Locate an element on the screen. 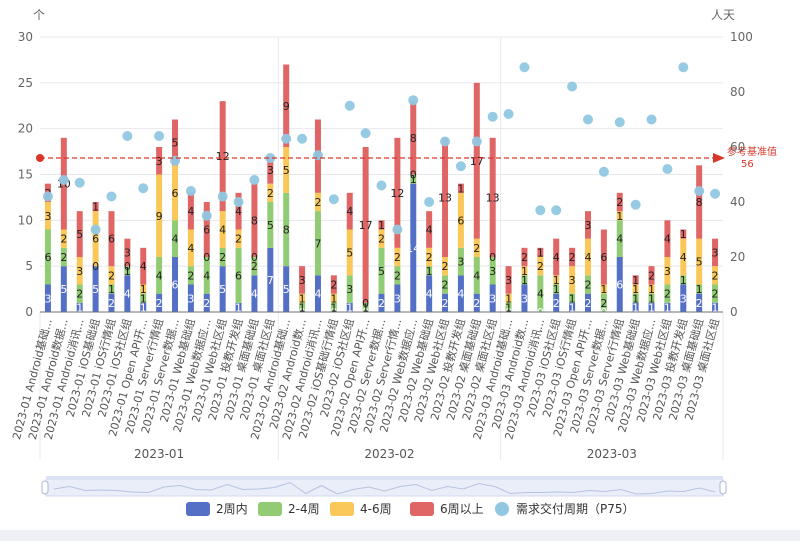 The height and width of the screenshot is (541, 800). legend-item: 需求交付周期（P75） is located at coordinates (565, 508).